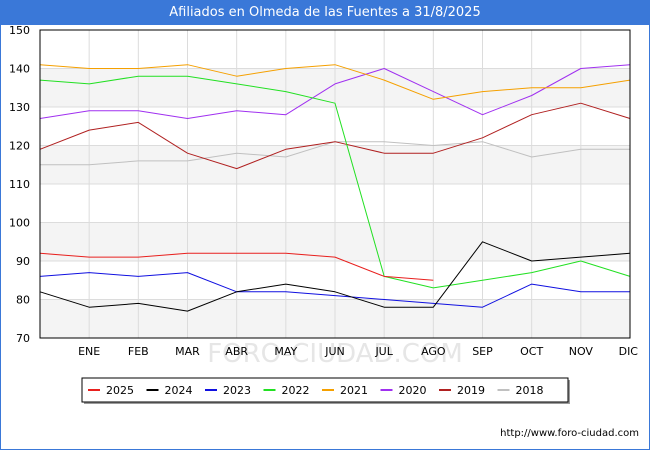 The image size is (650, 450). Describe the element at coordinates (581, 351) in the screenshot. I see `x-tick-label: NOV` at that location.